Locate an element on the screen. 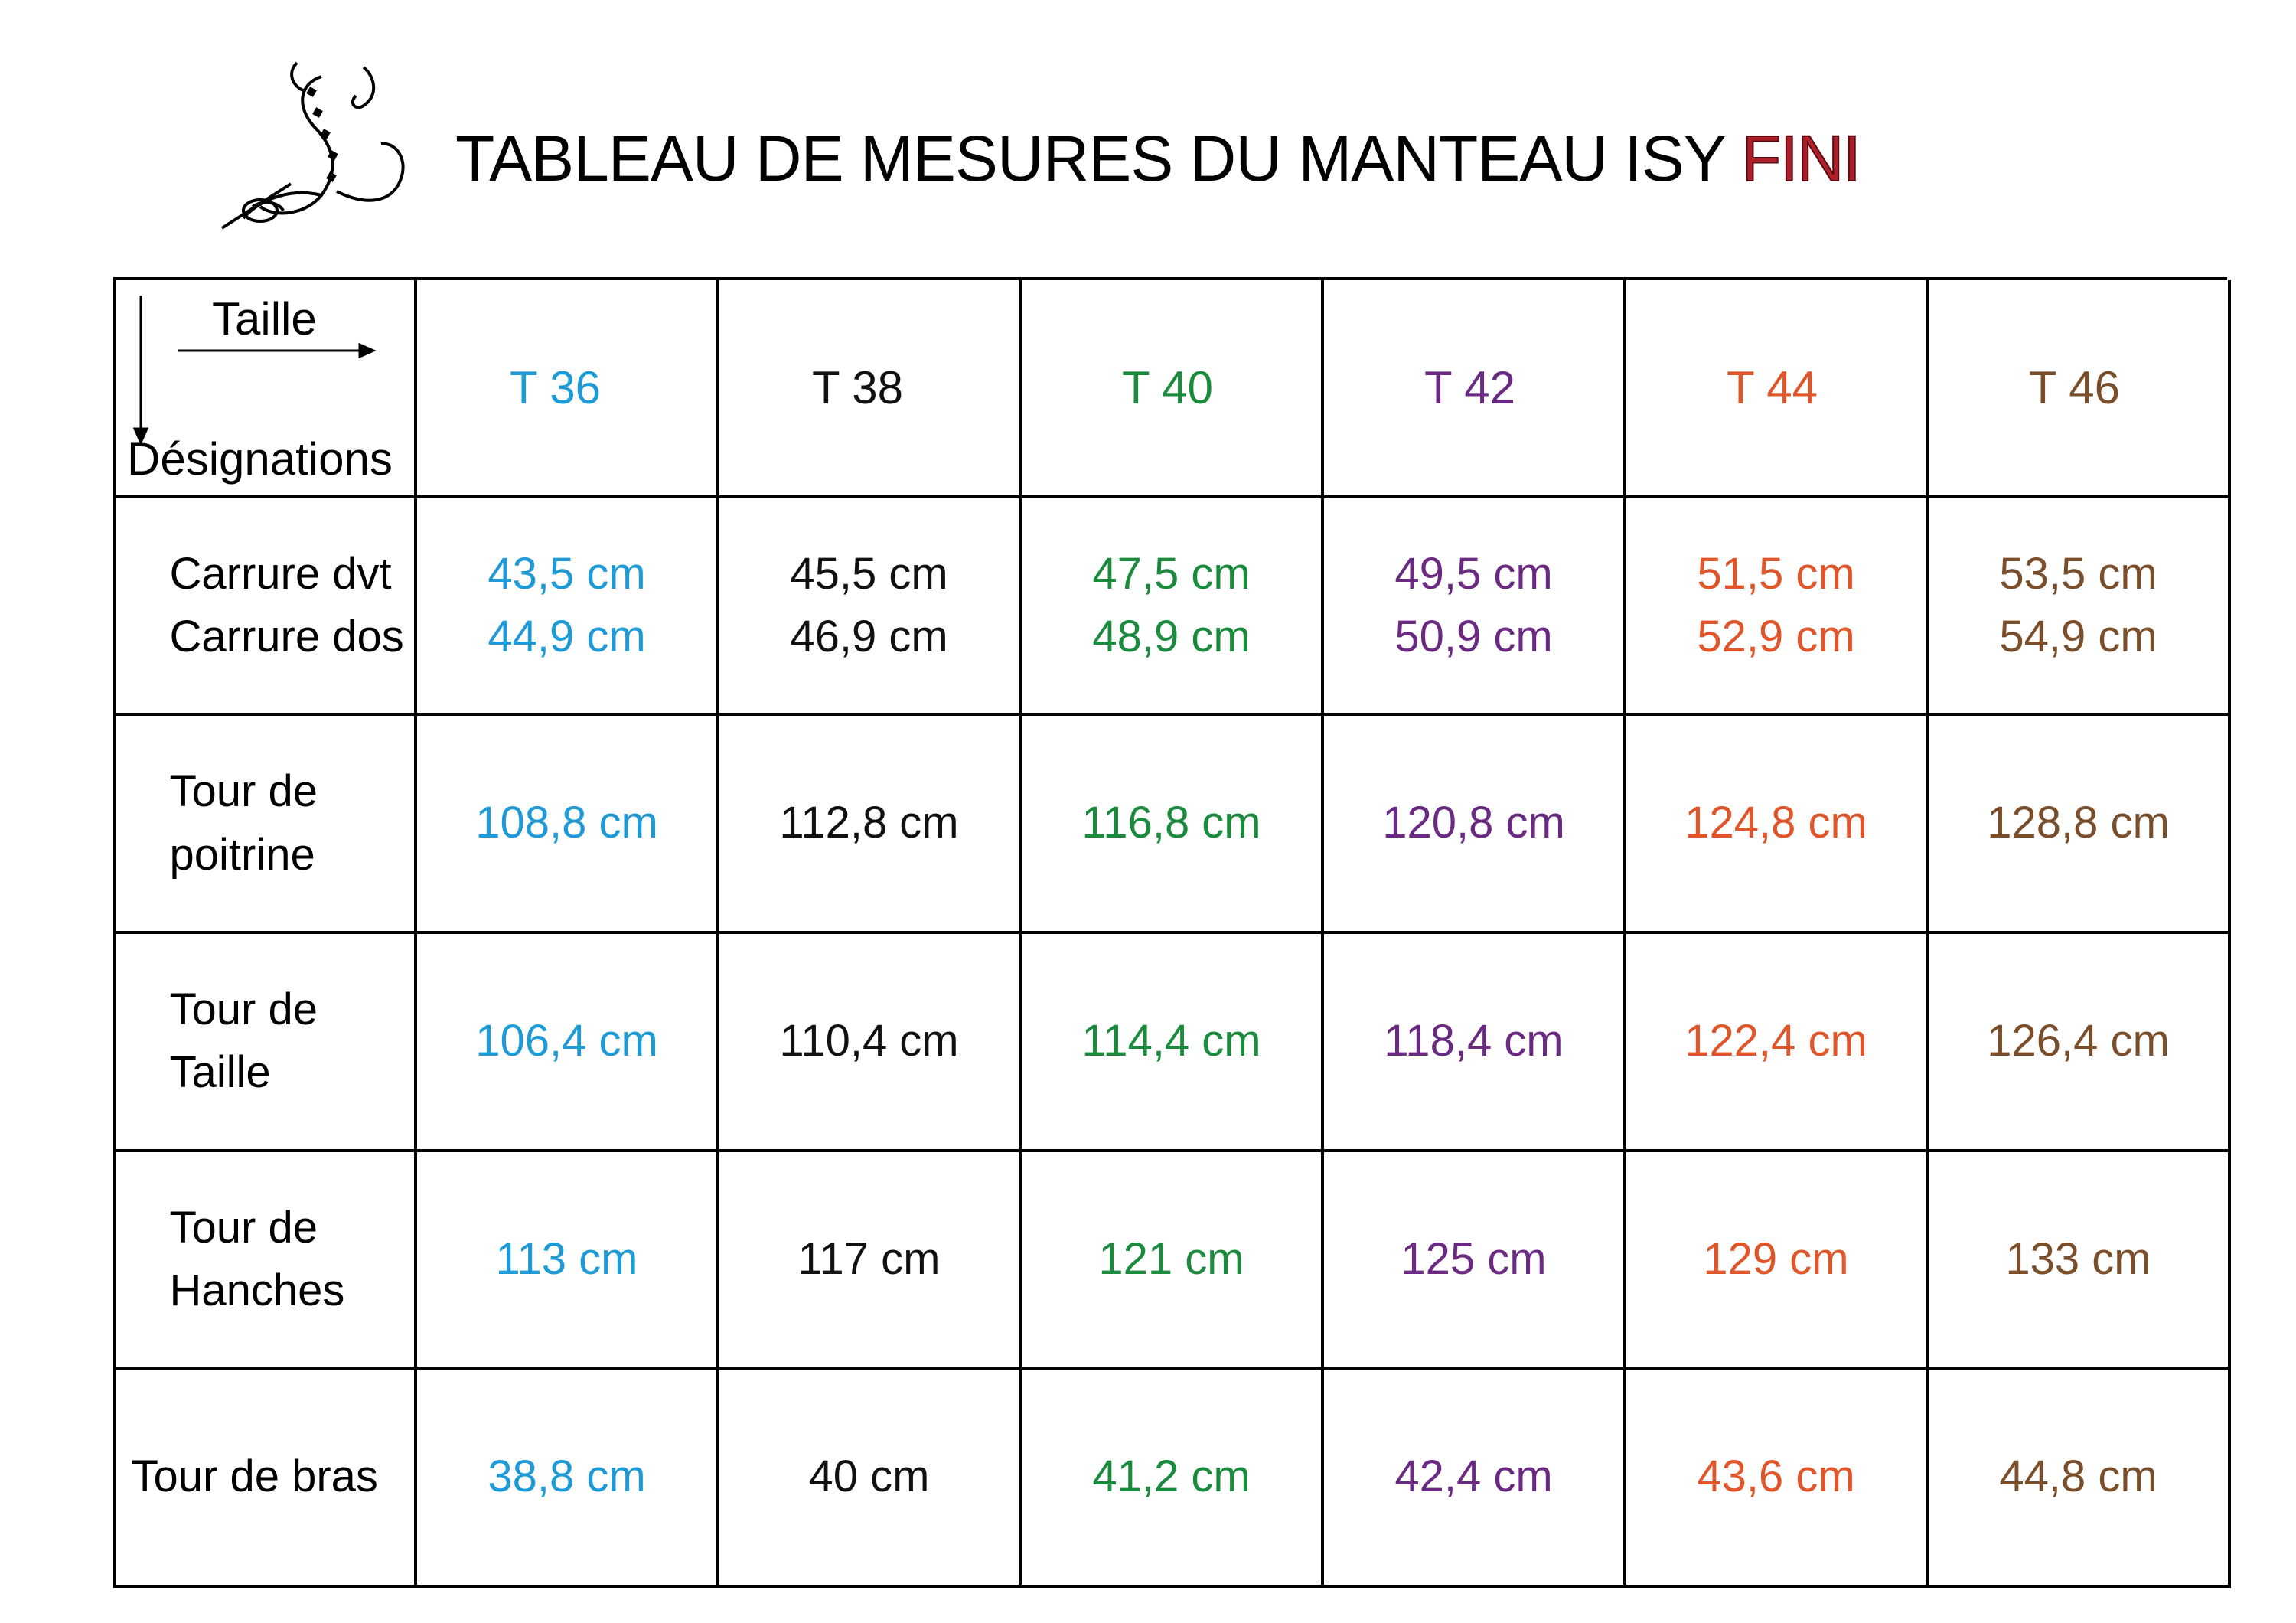  measurement-value: 117 cm is located at coordinates (869, 1258).